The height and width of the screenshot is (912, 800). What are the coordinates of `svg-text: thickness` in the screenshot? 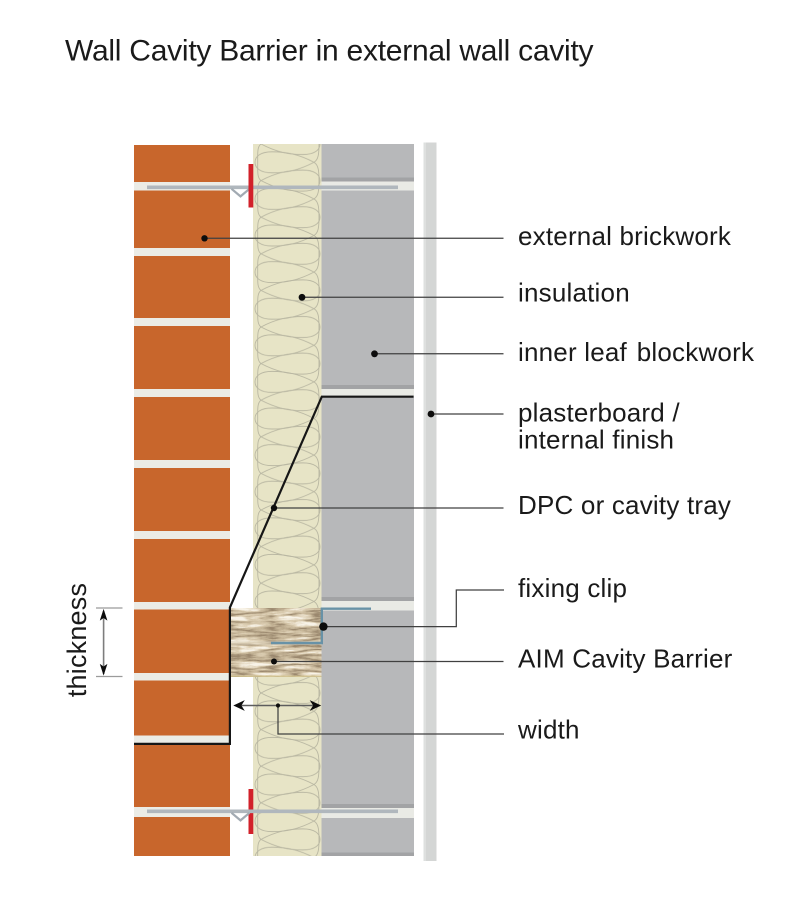 It's located at (77, 640).